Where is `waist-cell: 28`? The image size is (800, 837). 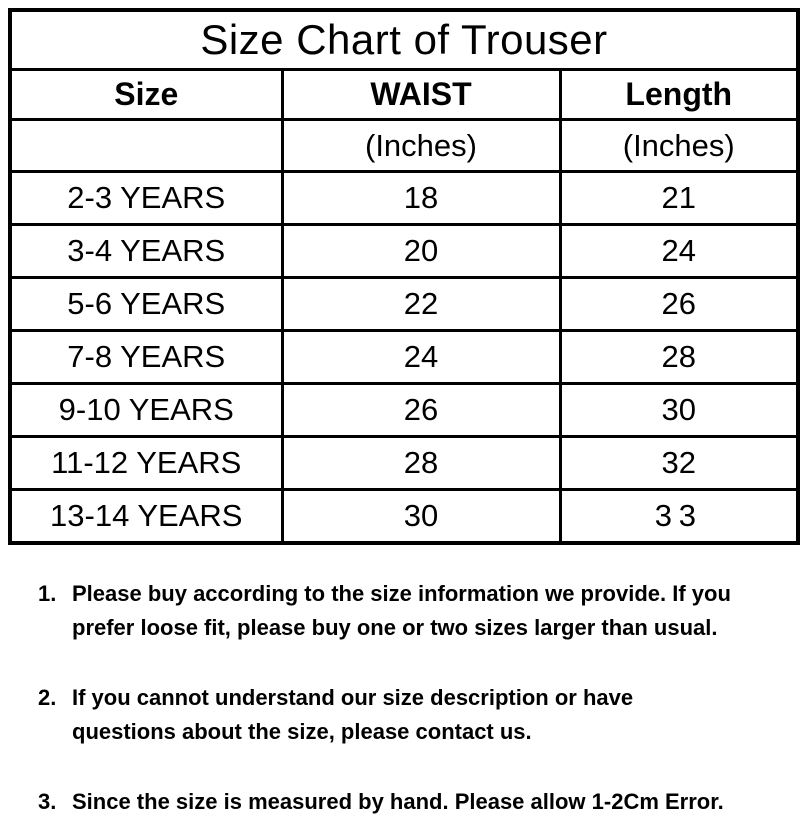
waist-cell: 28 is located at coordinates (421, 463).